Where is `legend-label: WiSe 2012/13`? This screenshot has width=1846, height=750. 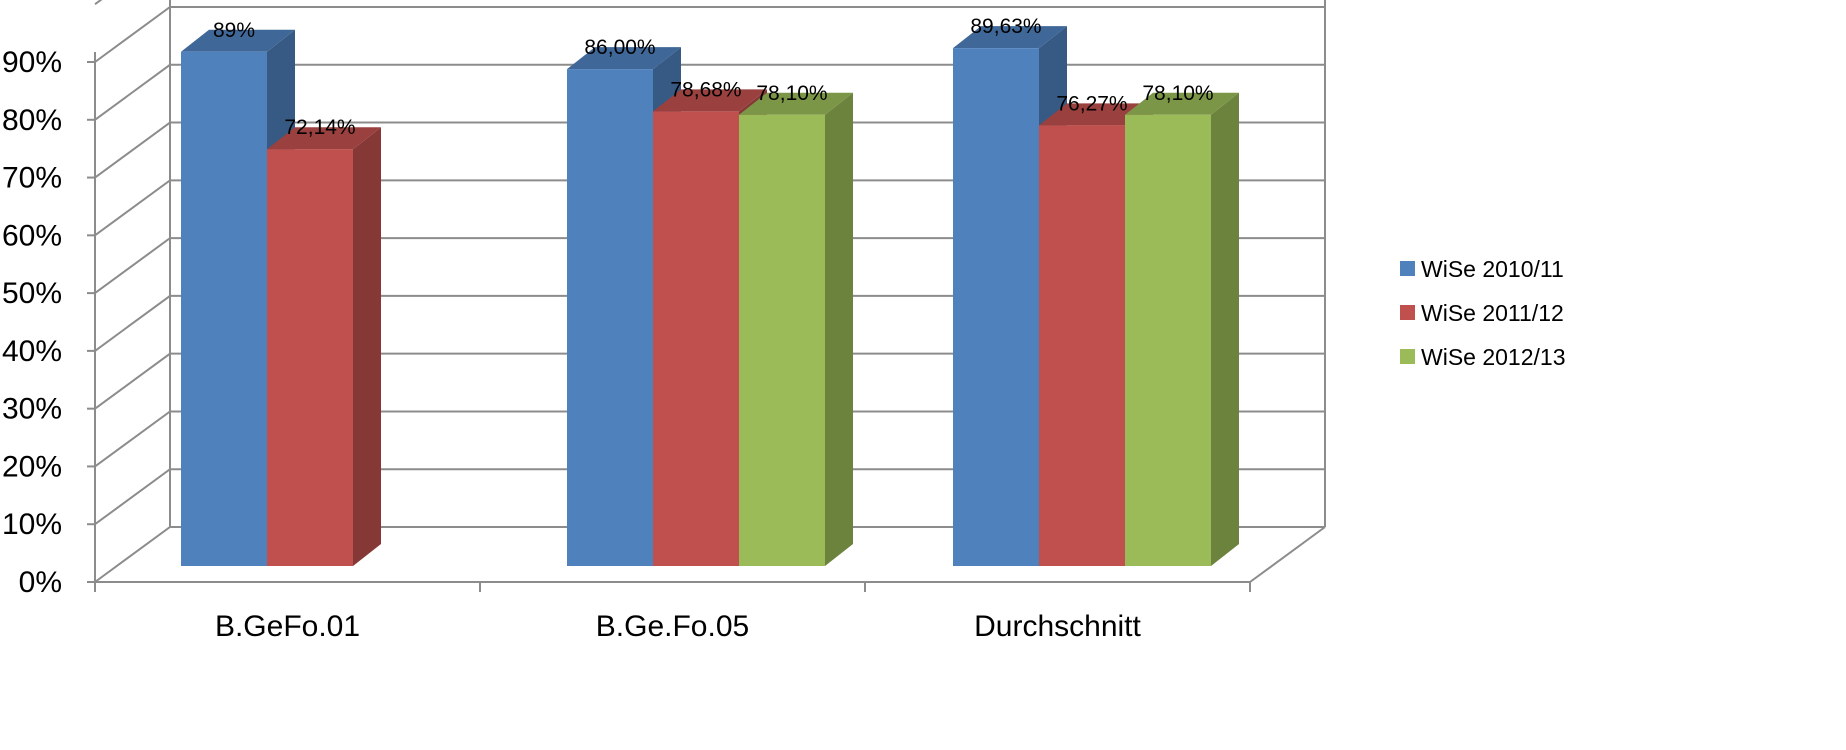
legend-label: WiSe 2012/13 is located at coordinates (1493, 357).